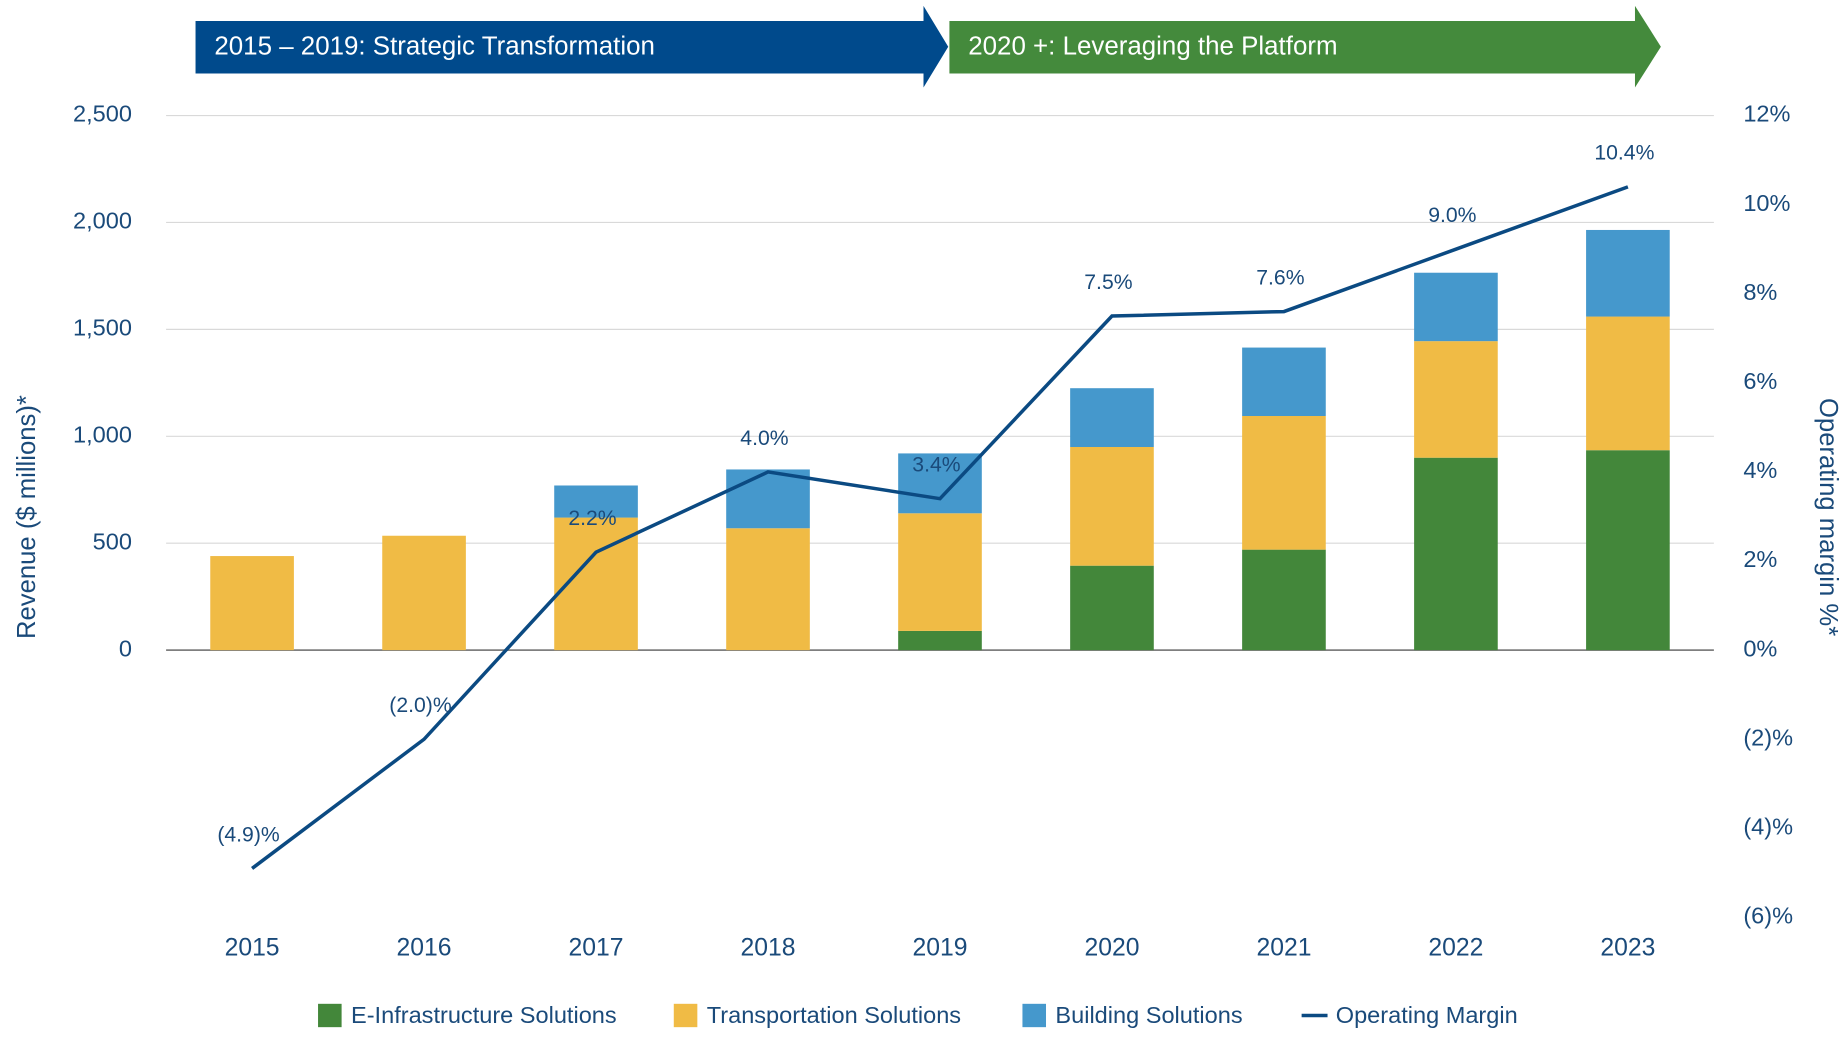  Describe the element at coordinates (1452, 215) in the screenshot. I see `data-label: 9.0%` at that location.